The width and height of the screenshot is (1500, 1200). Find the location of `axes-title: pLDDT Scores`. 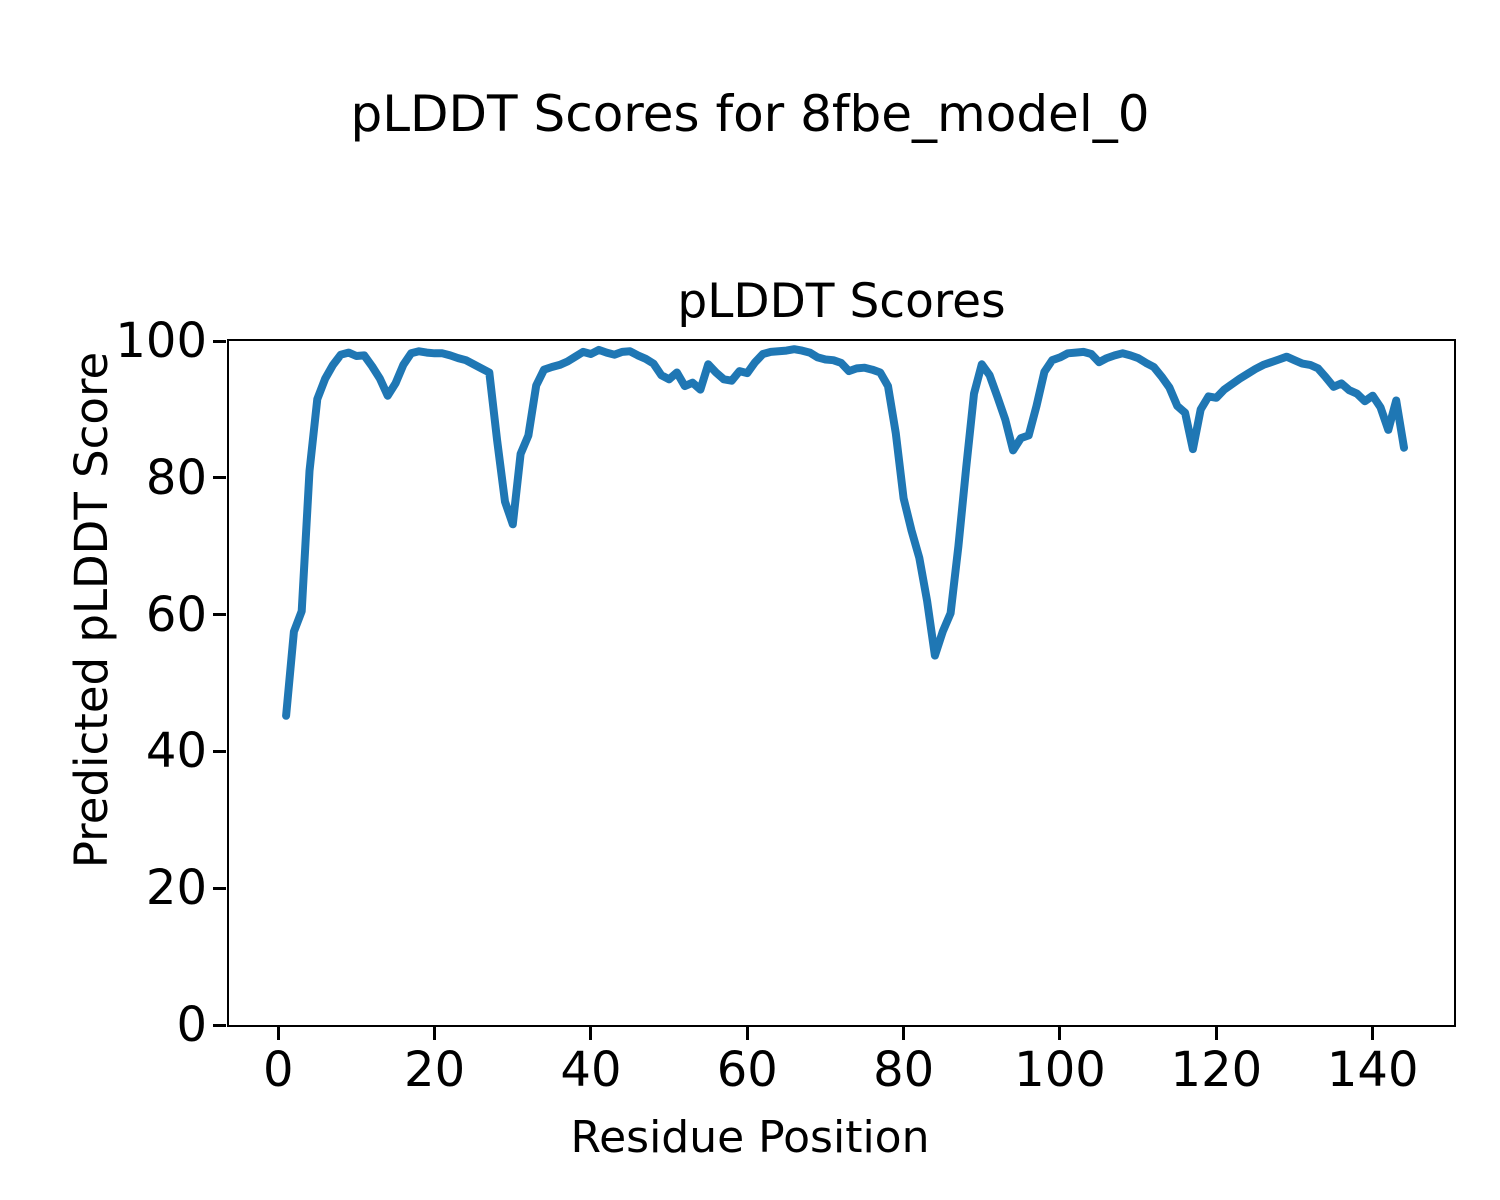

axes-title: pLDDT Scores is located at coordinates (841, 301).